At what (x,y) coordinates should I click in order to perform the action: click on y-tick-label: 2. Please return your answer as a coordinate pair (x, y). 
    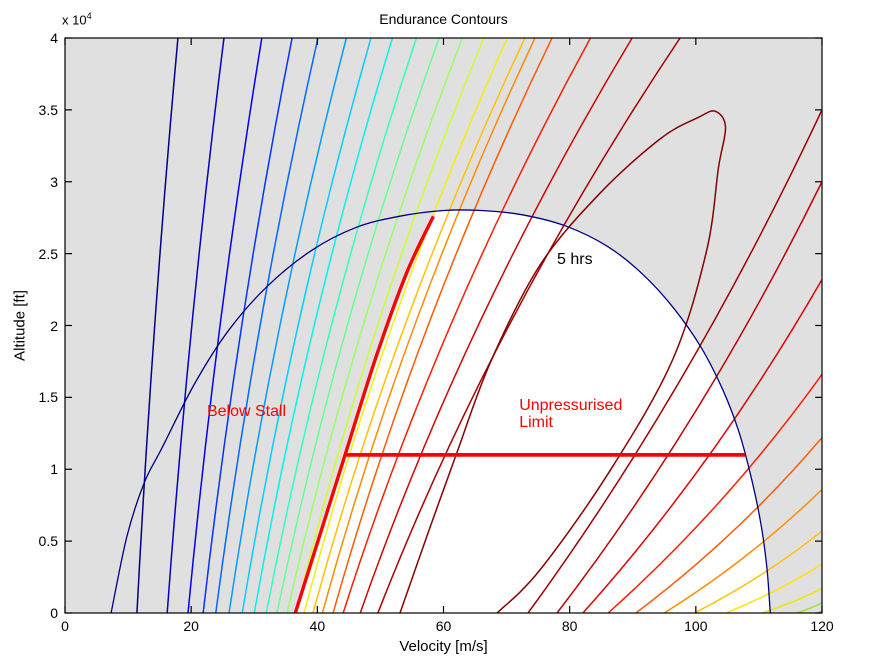
    Looking at the image, I should click on (54, 325).